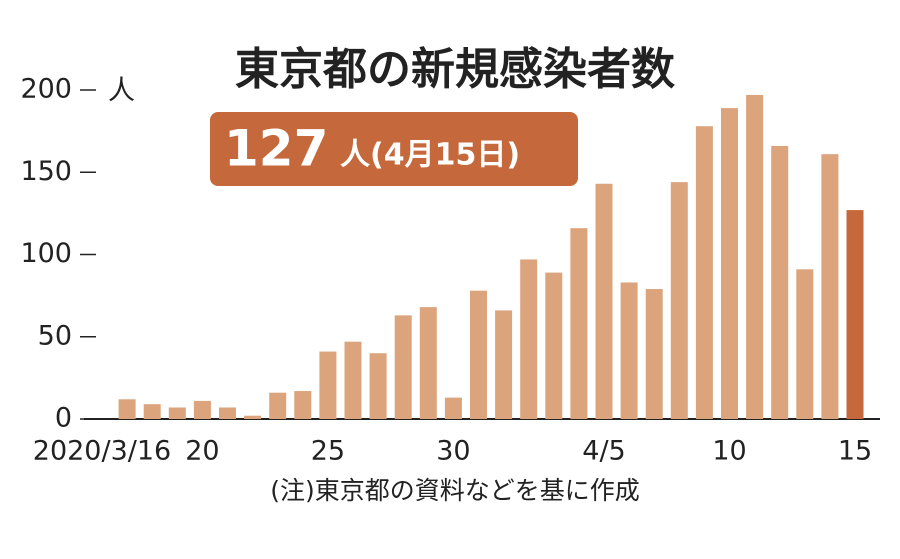 The image size is (900, 559). Describe the element at coordinates (455, 69) in the screenshot. I see `chart-title: 東京都の新規感染者数` at that location.